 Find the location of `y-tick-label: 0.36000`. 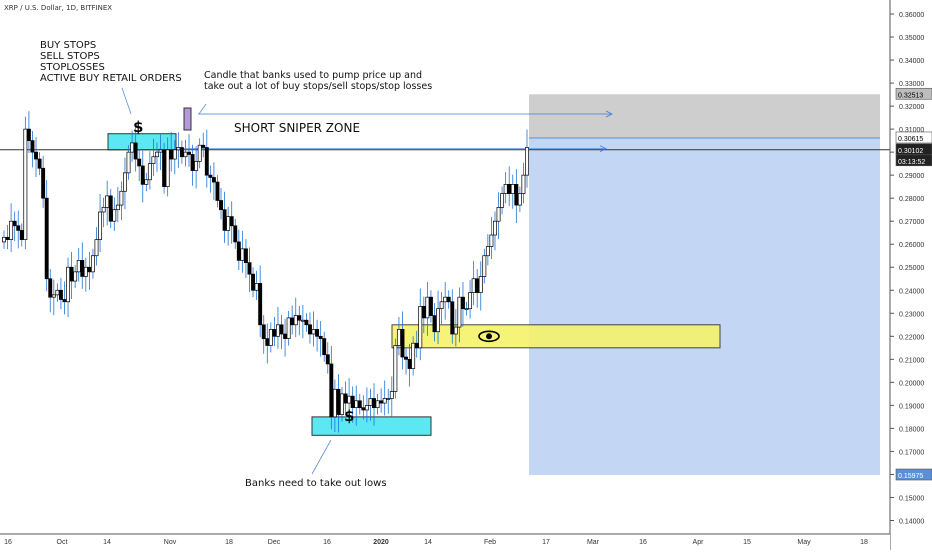

y-tick-label: 0.36000 is located at coordinates (911, 15).